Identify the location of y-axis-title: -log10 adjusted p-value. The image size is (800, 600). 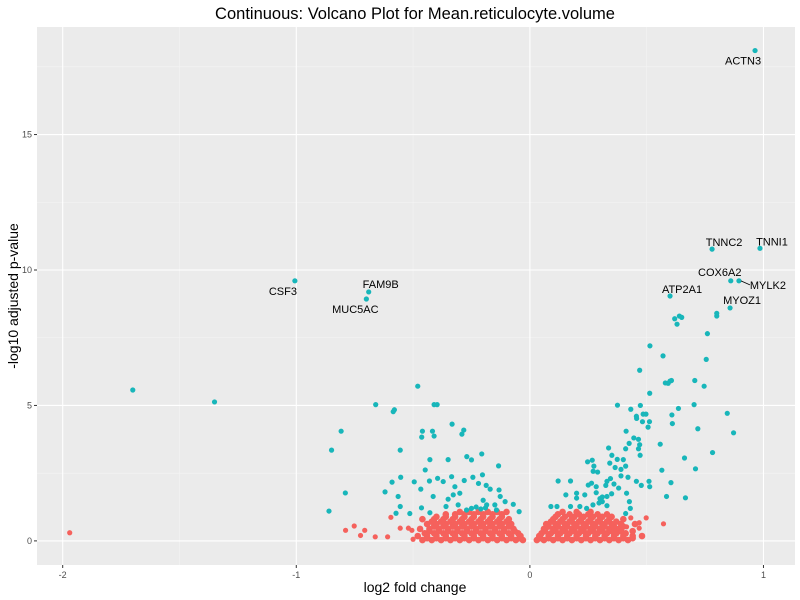
(13, 296).